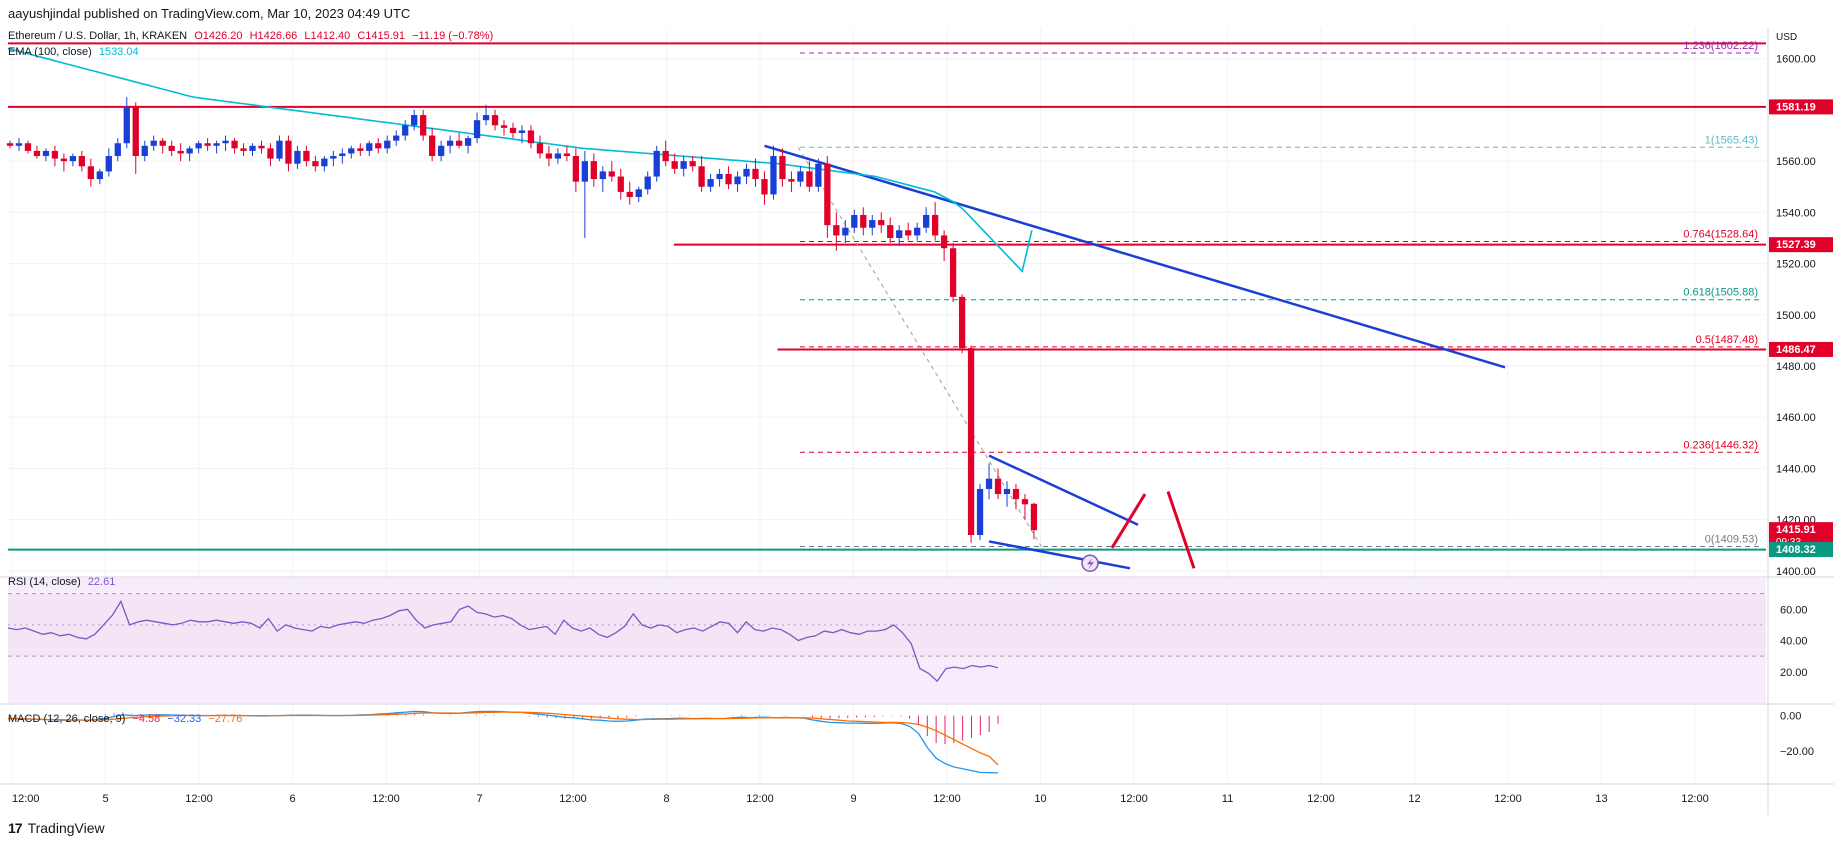  I want to click on tradingview-logo-icon: 17, so click(15, 828).